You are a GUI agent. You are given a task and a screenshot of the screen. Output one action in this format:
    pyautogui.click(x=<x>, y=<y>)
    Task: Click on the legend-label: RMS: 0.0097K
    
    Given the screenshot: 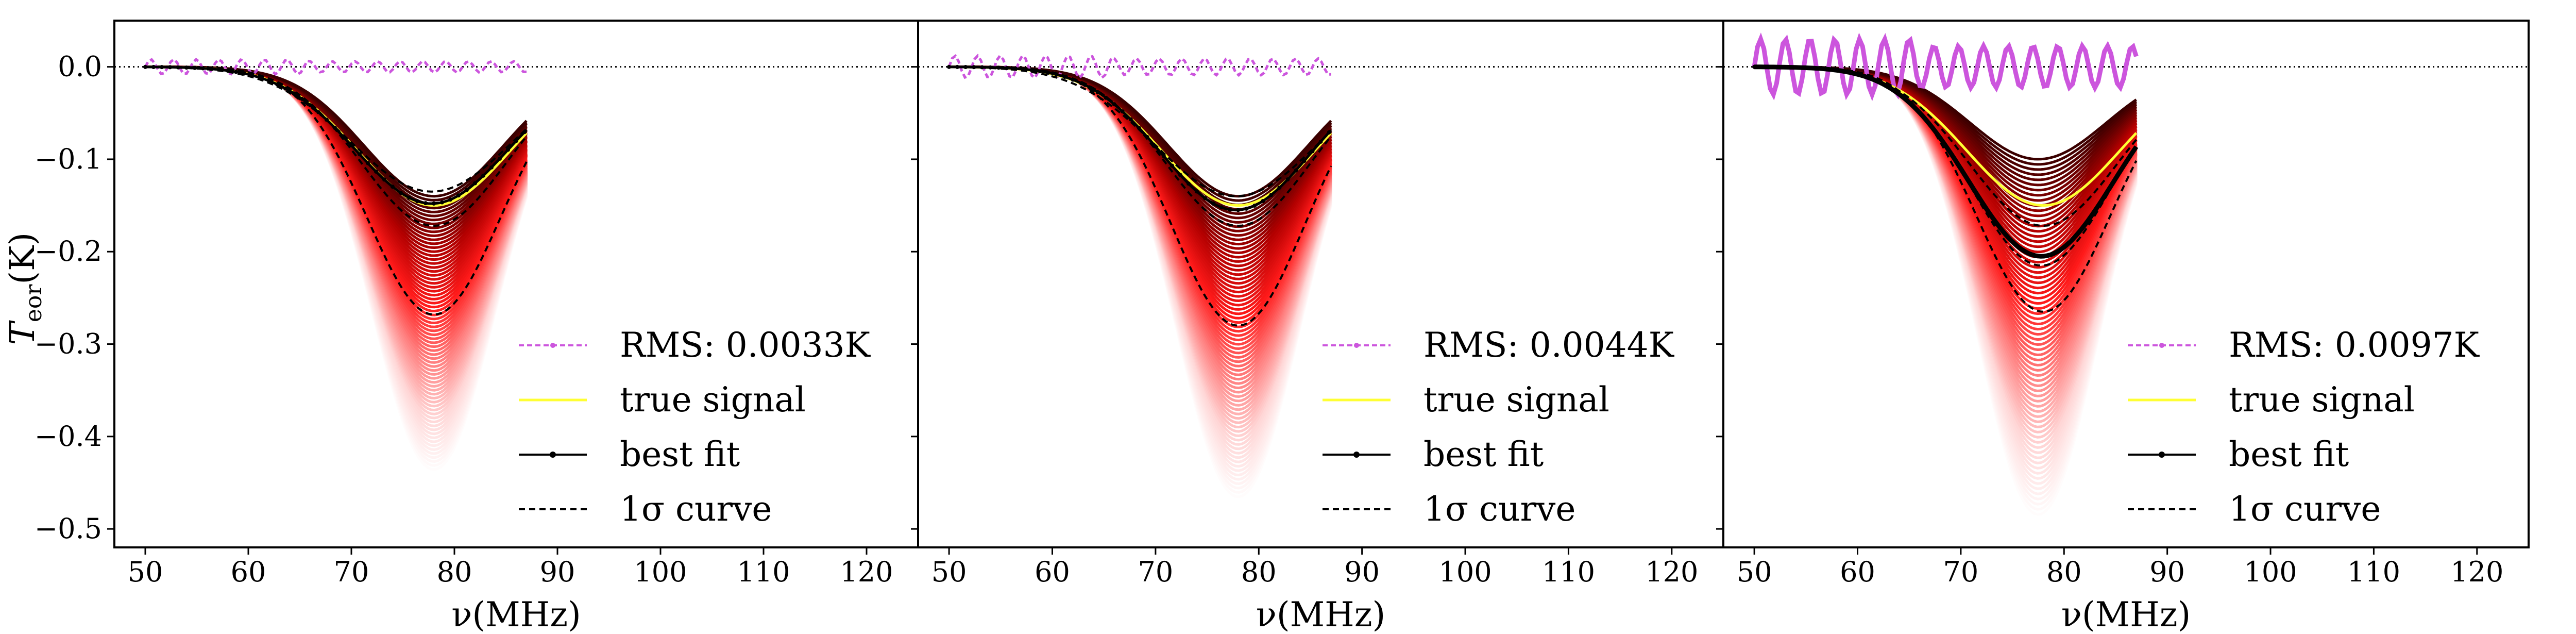 What is the action you would take?
    pyautogui.click(x=2354, y=345)
    